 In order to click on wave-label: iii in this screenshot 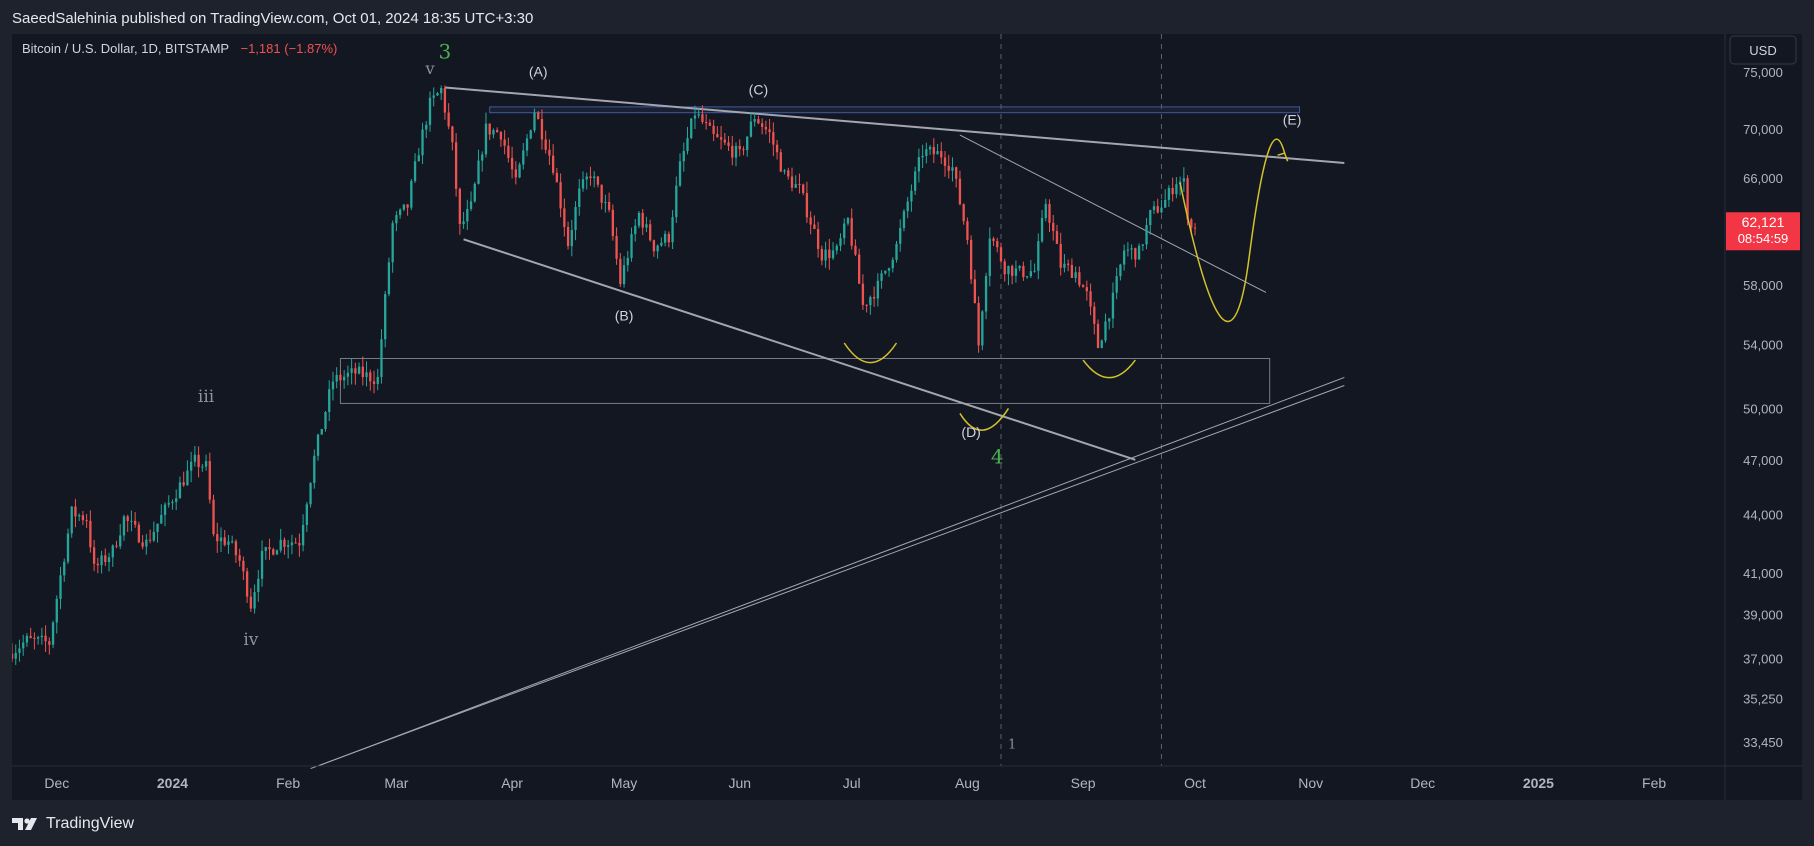, I will do `click(206, 397)`.